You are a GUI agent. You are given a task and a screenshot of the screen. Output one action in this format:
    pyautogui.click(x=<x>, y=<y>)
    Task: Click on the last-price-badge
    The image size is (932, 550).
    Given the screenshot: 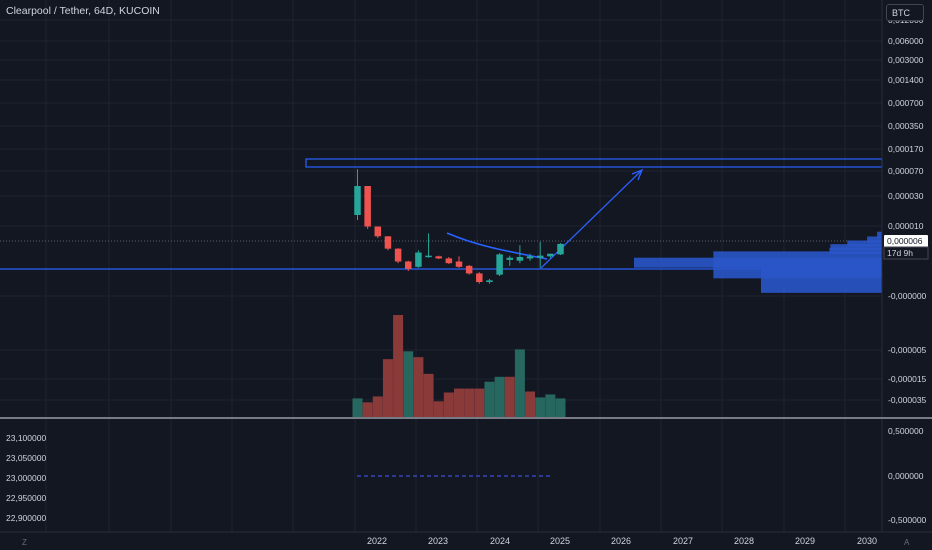 What is the action you would take?
    pyautogui.click(x=906, y=241)
    